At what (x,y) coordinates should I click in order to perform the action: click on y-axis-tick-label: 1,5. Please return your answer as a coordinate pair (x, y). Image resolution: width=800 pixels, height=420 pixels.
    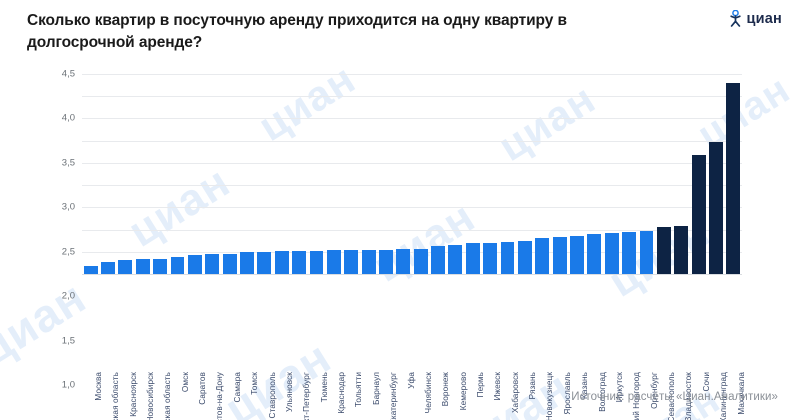
    Looking at the image, I should click on (68, 341).